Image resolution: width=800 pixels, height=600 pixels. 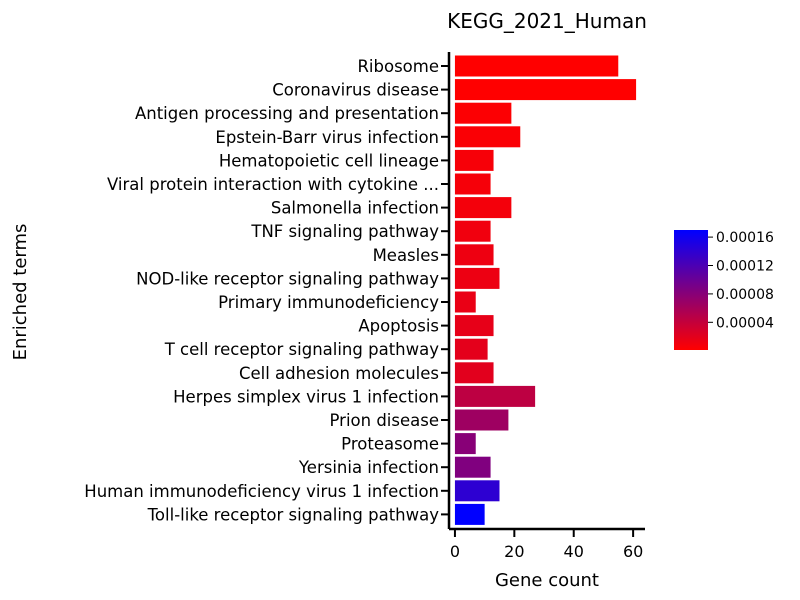 What do you see at coordinates (328, 302) in the screenshot?
I see `term-label: Primary immunodeficiency` at bounding box center [328, 302].